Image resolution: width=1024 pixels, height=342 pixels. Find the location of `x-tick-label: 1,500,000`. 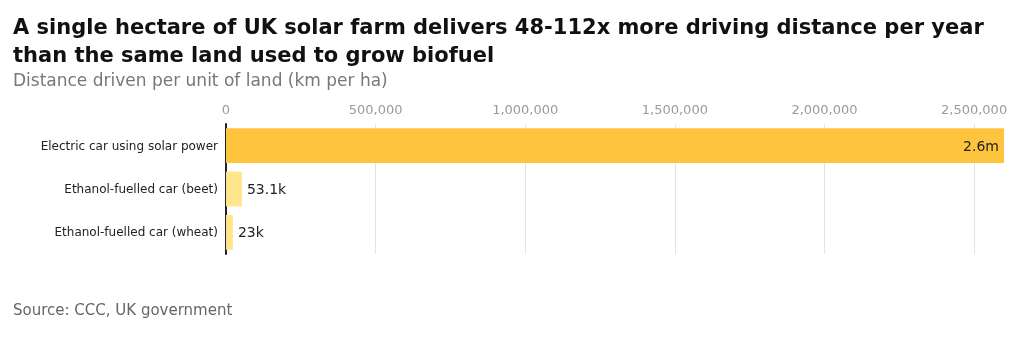

x-tick-label: 1,500,000 is located at coordinates (674, 109).